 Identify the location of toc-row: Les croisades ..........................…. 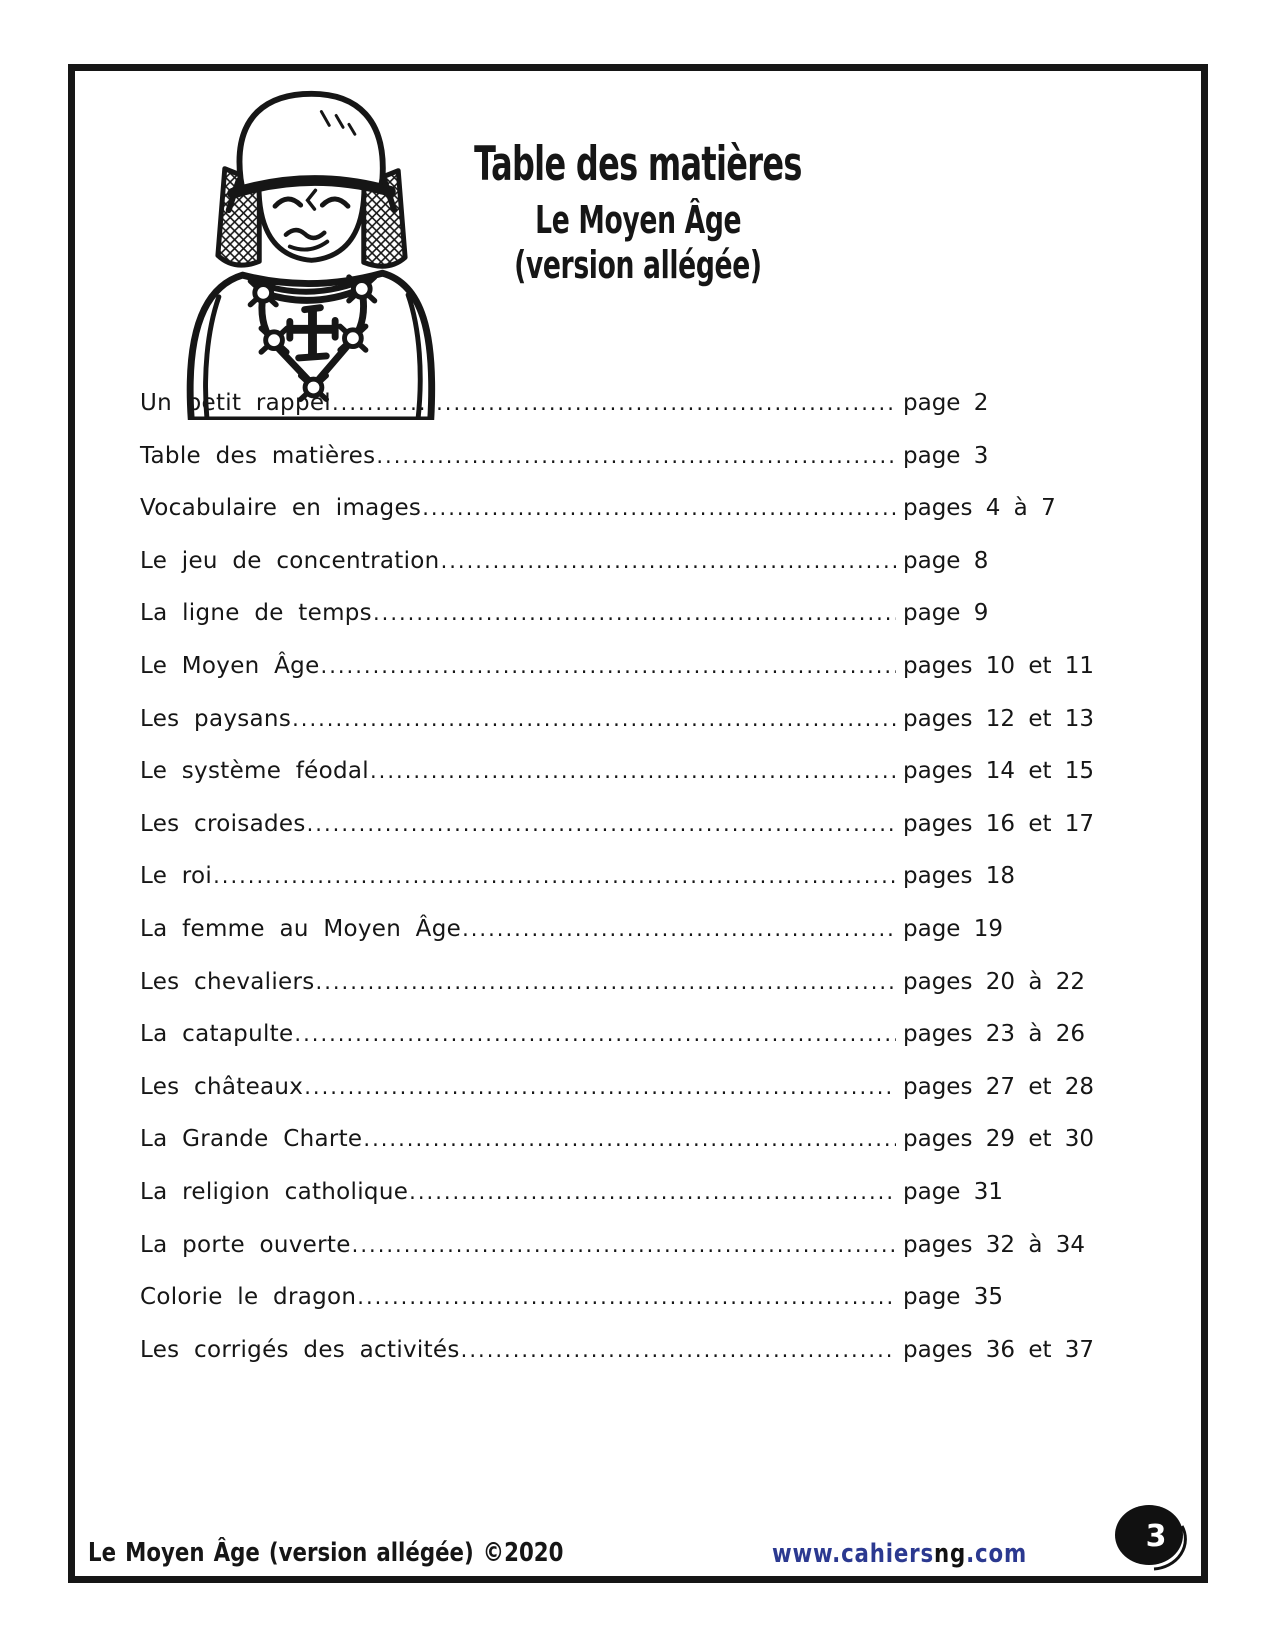
(617, 837).